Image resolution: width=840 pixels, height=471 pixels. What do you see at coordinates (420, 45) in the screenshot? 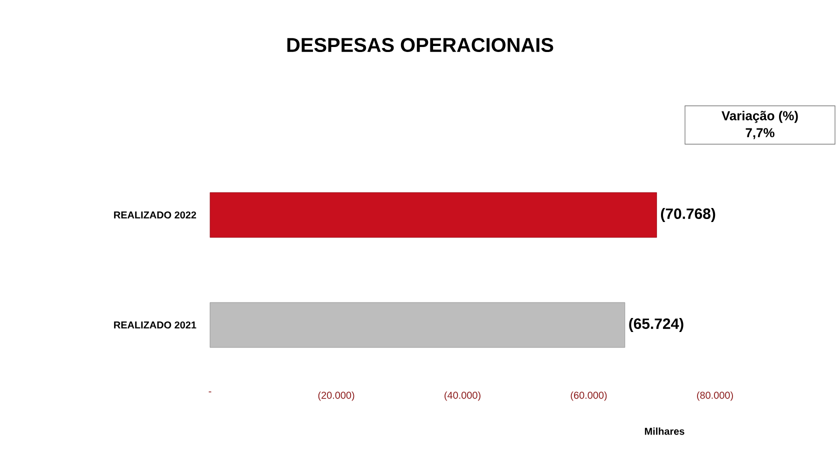
I see `chart-title: DESPESAS OPERACIONAIS` at bounding box center [420, 45].